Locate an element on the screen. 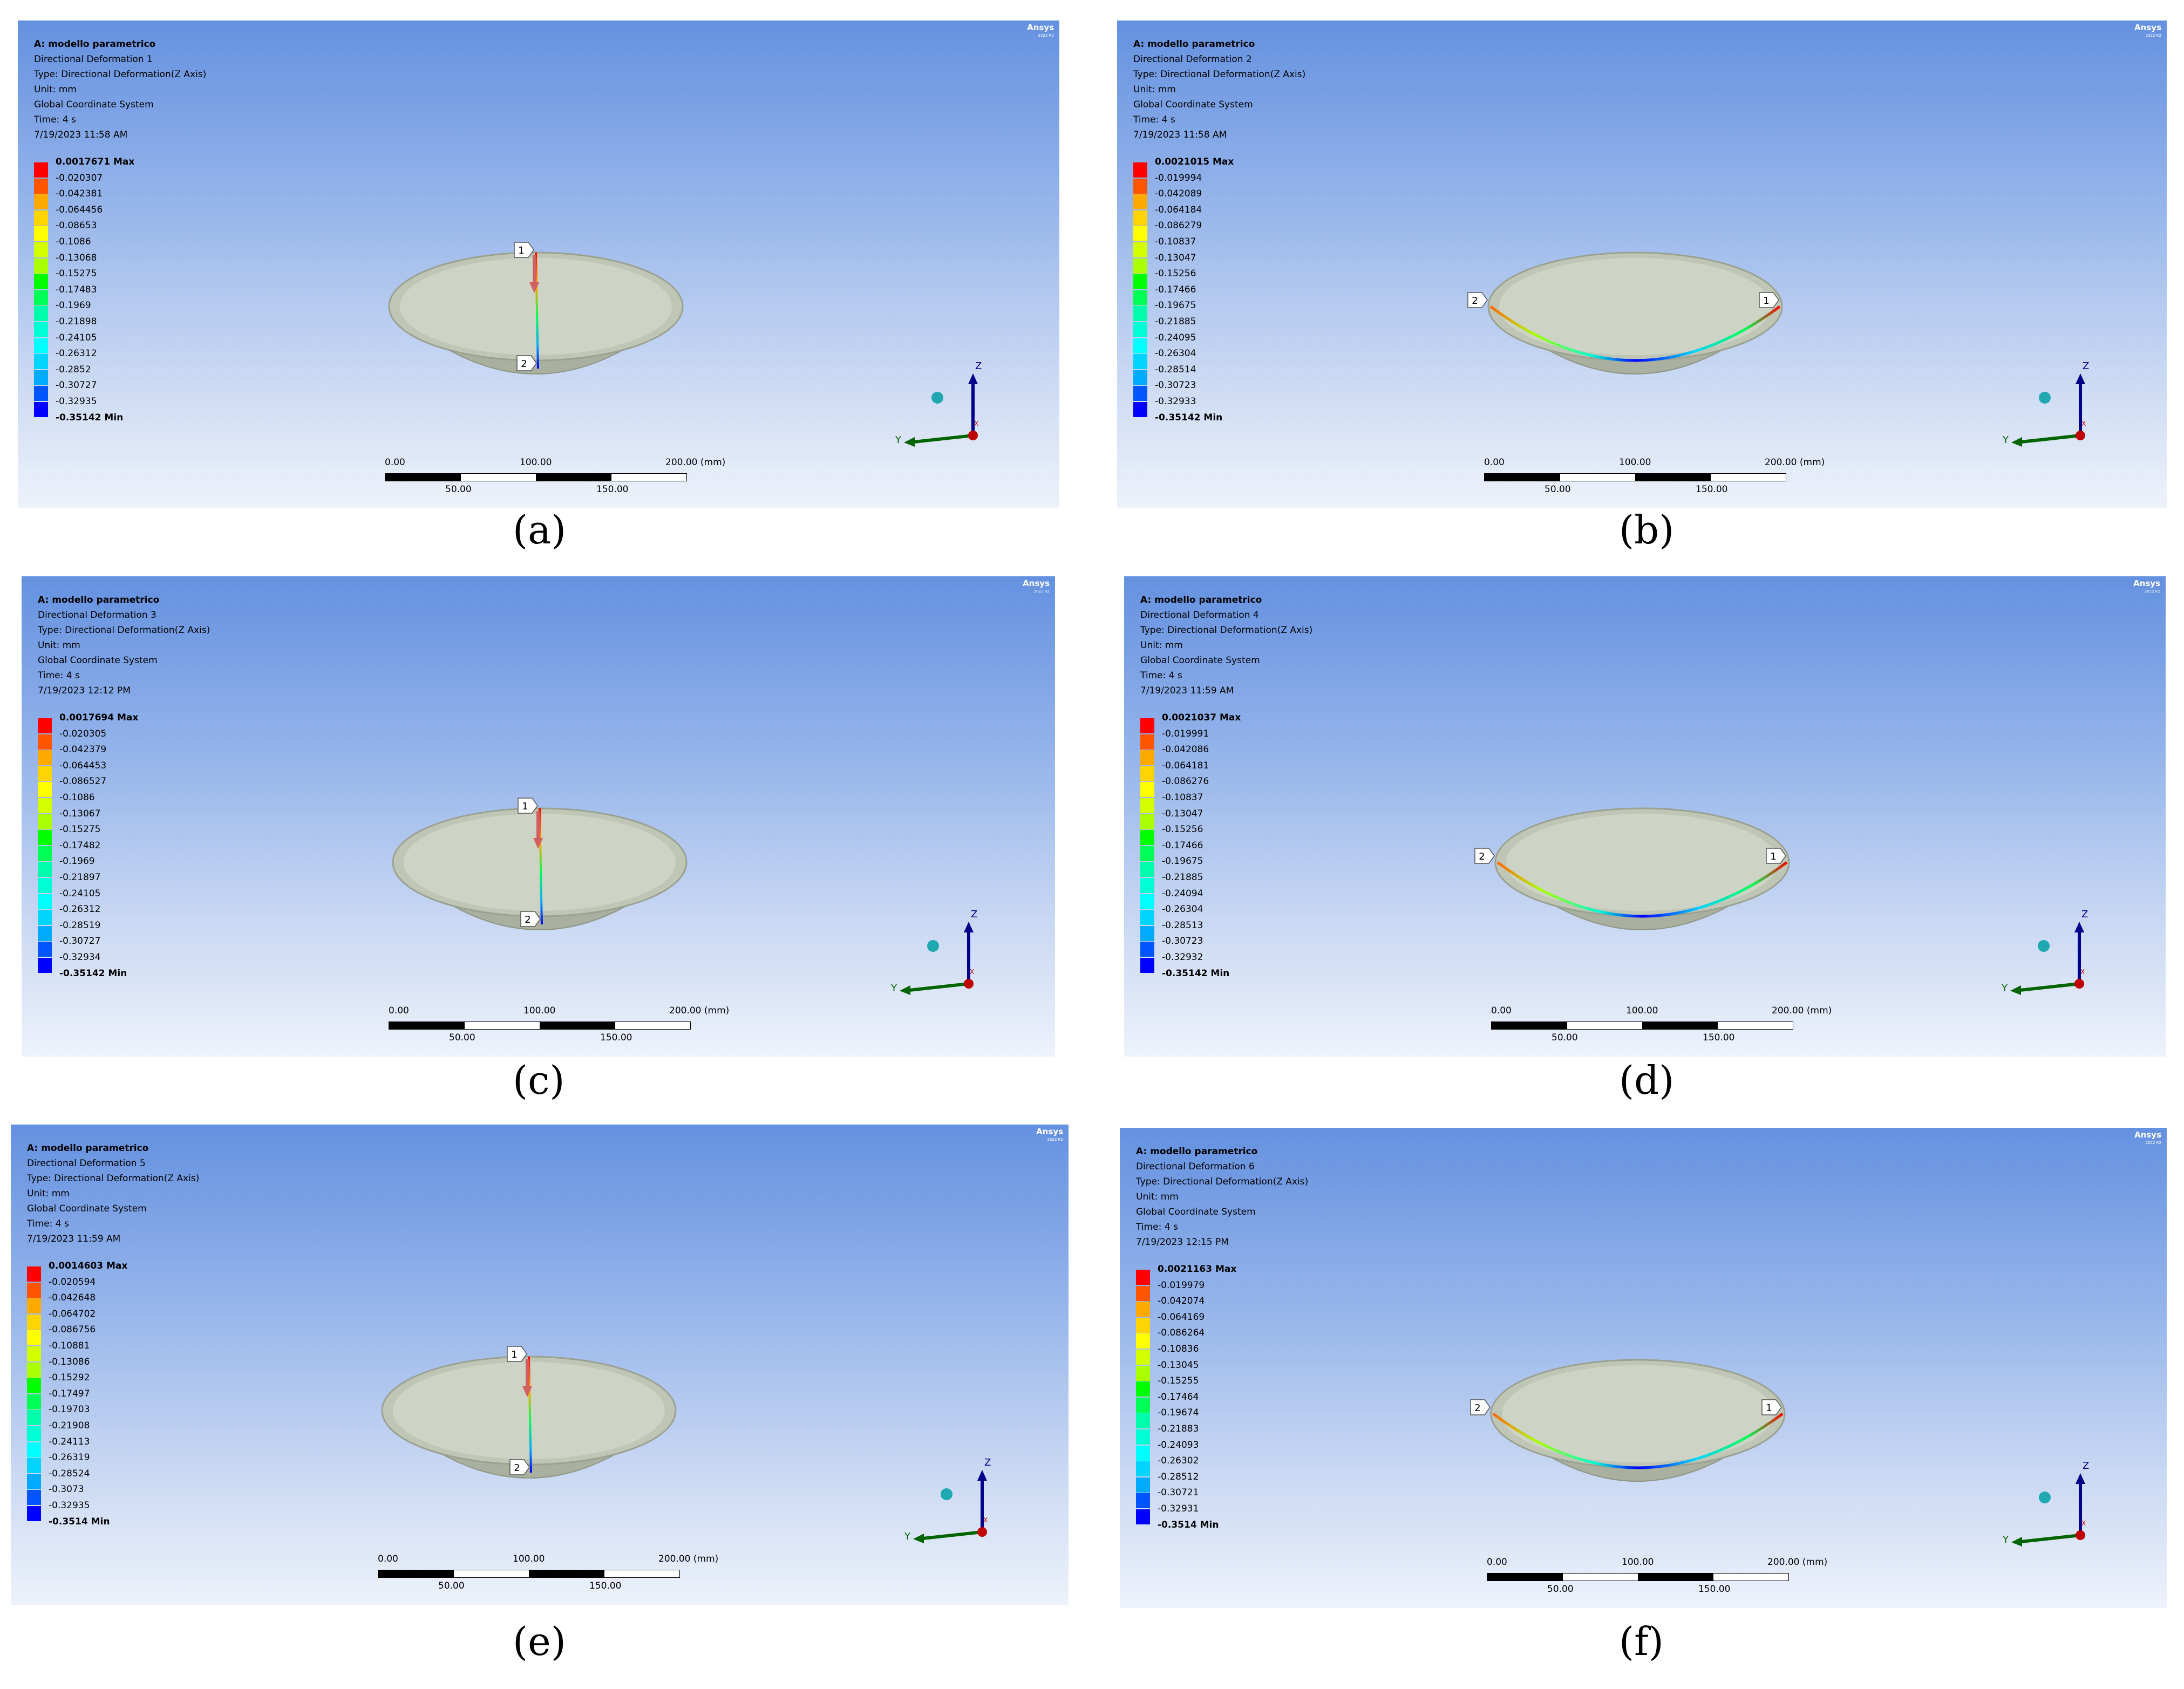  legend-label: -0.30723 is located at coordinates (1175, 386).